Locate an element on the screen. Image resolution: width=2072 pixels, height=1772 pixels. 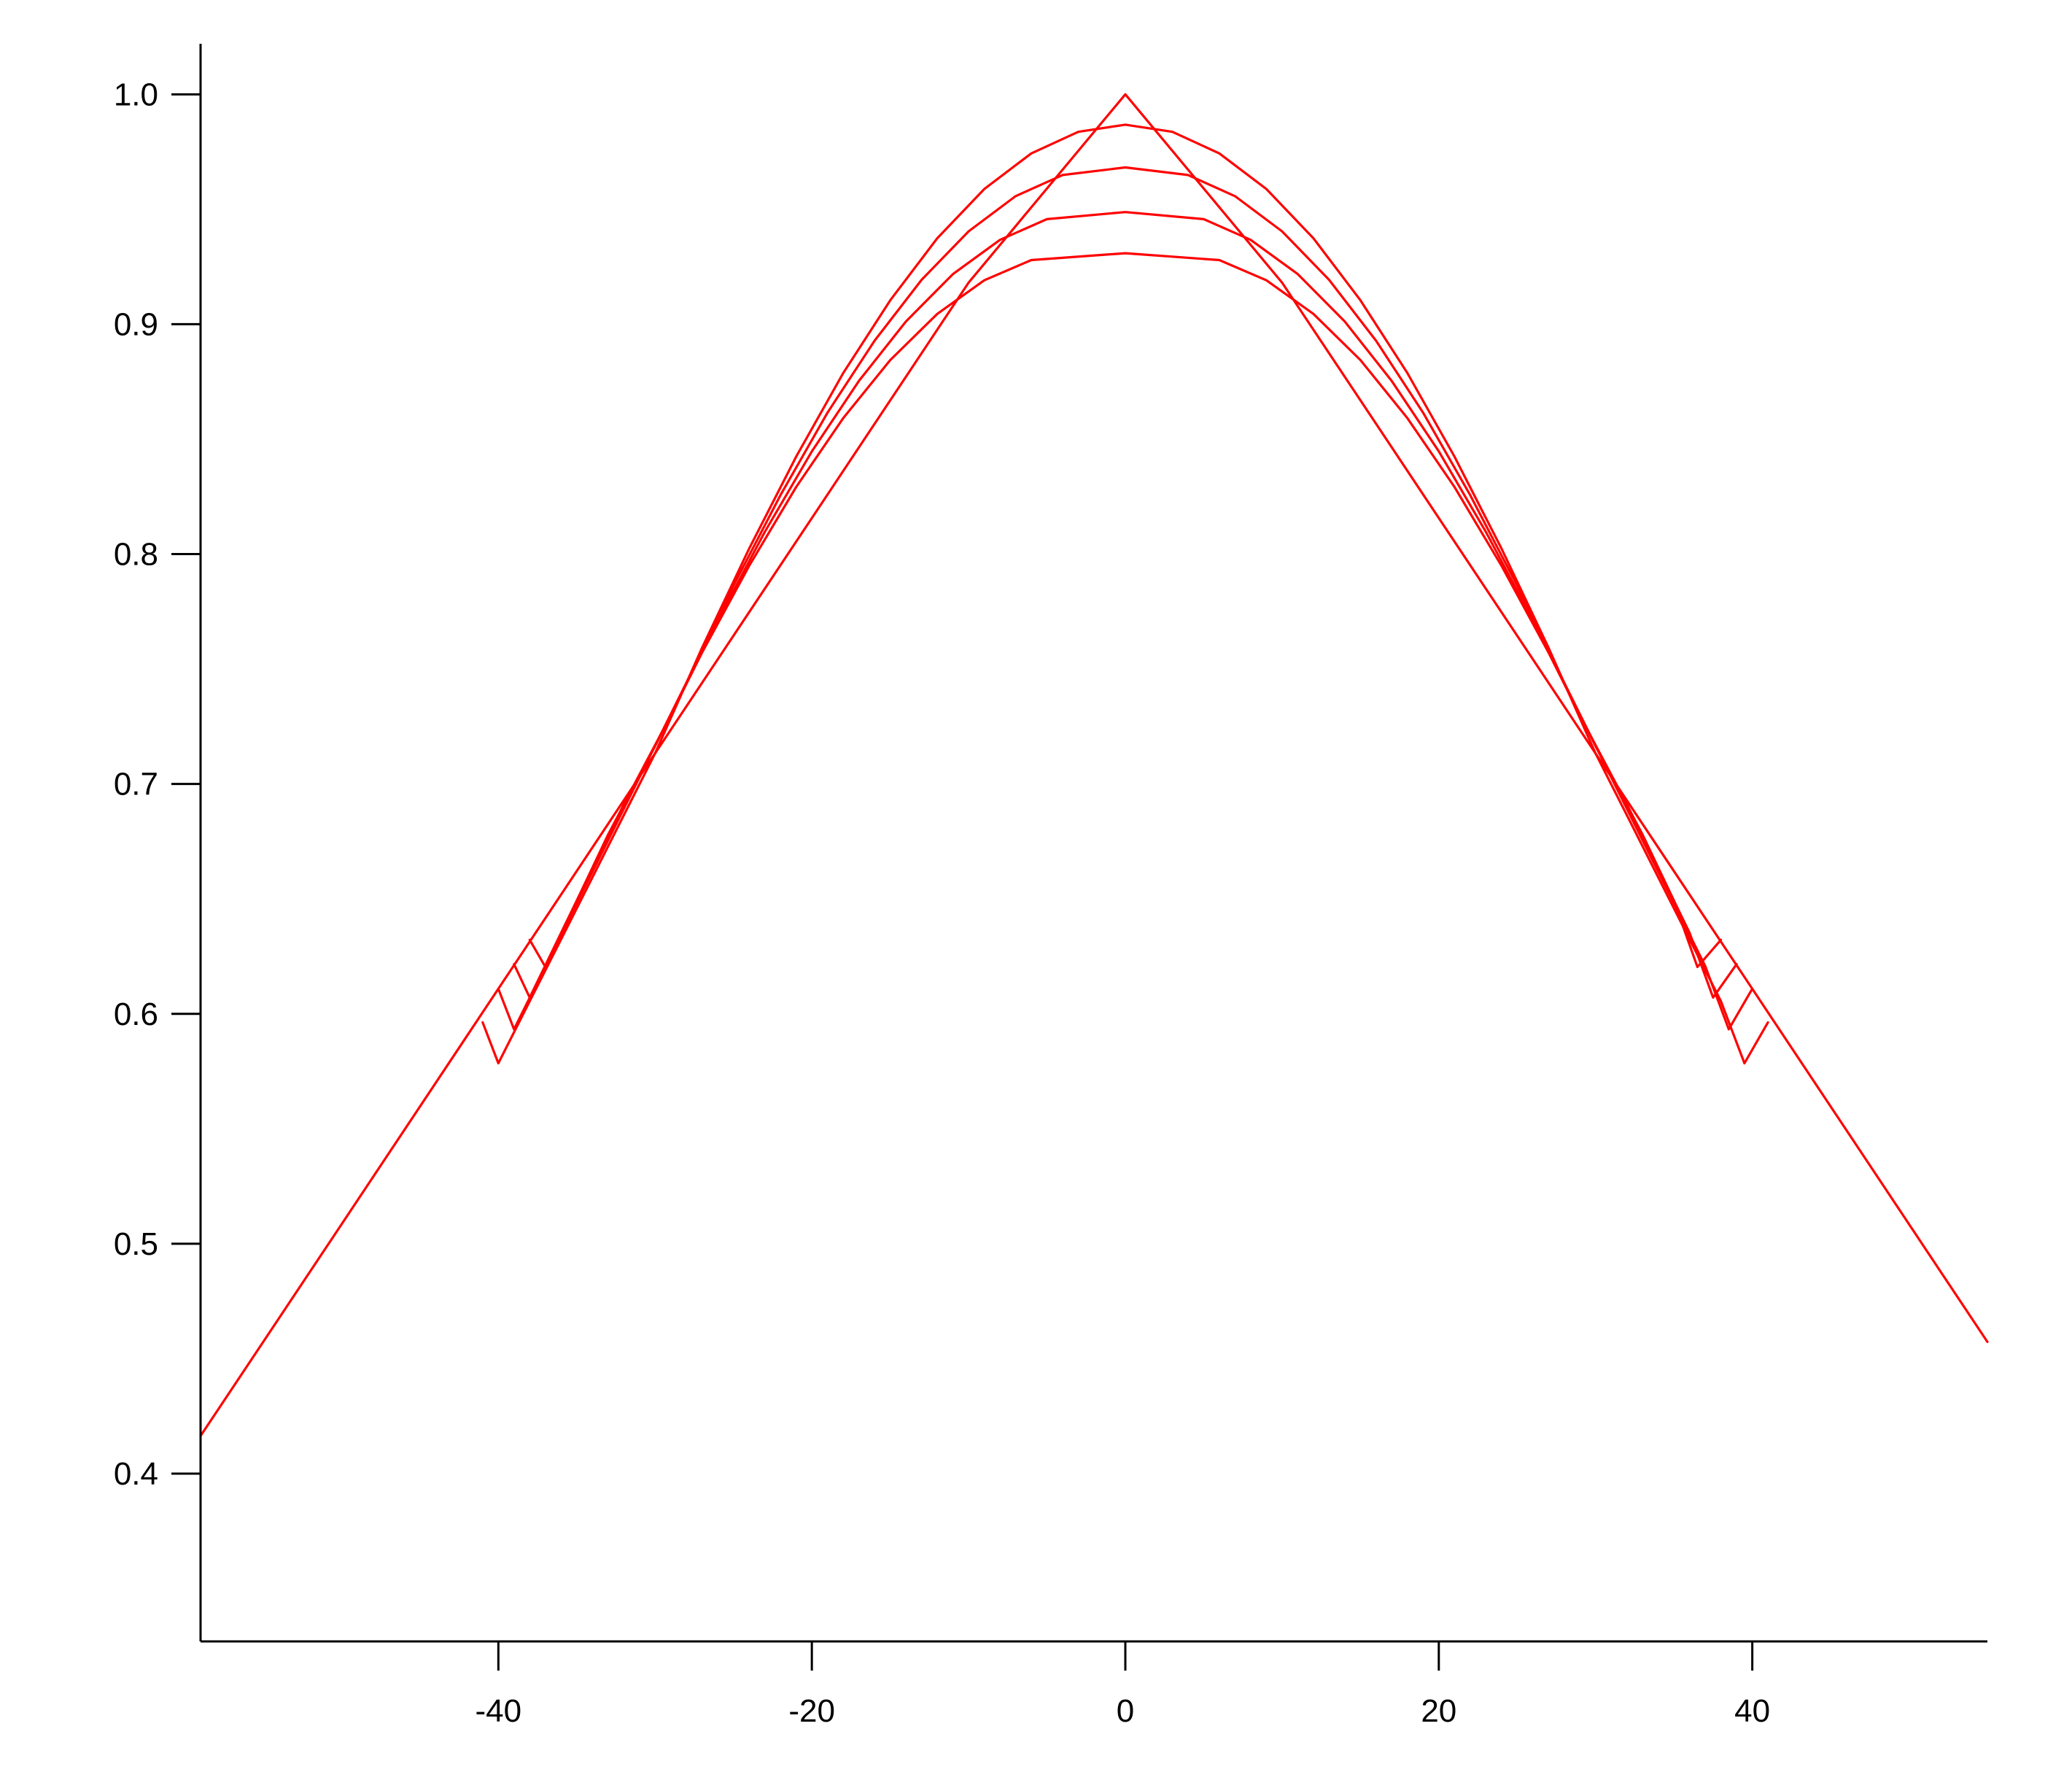
y-tick-label: 0.6 is located at coordinates (136, 1014).